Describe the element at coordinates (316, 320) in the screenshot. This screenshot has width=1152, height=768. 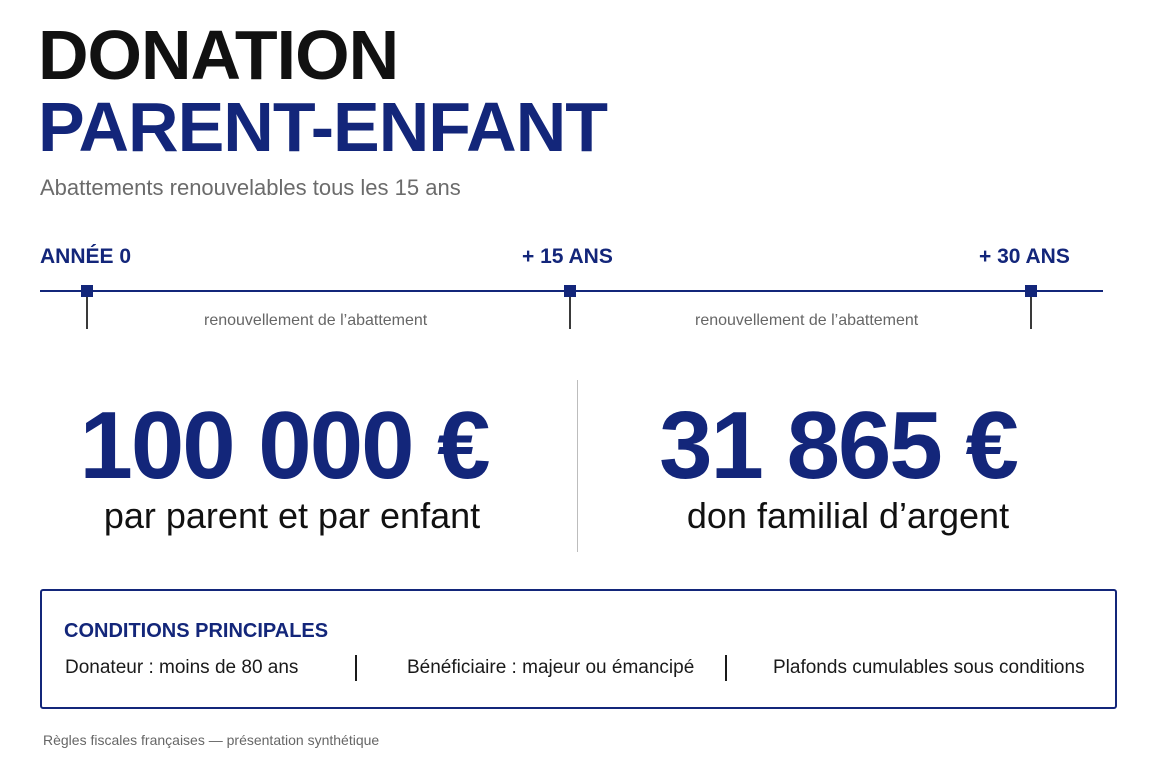
I see `timeline-note-first-period: renouvellement de l’abattement` at that location.